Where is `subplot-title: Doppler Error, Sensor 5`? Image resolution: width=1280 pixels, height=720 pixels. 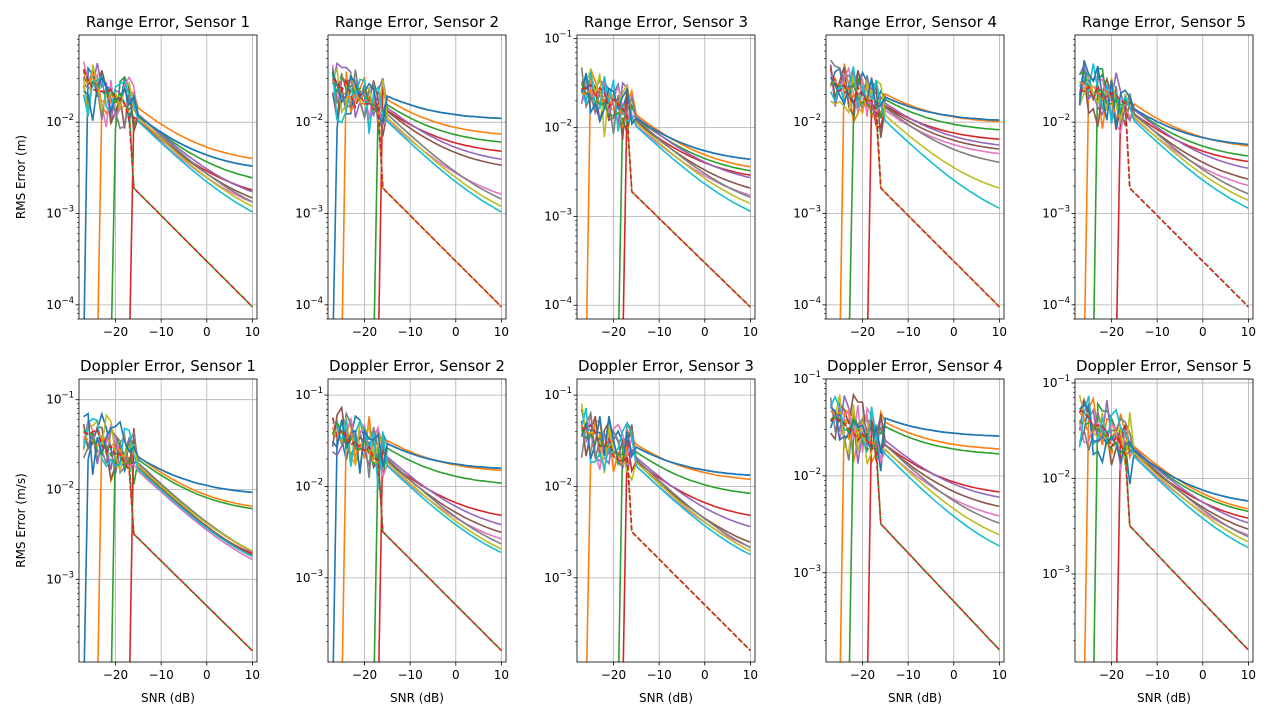
subplot-title: Doppler Error, Sensor 5 is located at coordinates (1164, 366).